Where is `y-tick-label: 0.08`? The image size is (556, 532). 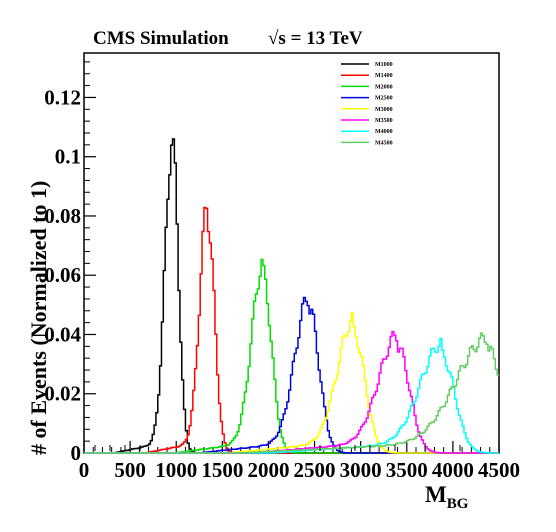
y-tick-label: 0.08 is located at coordinates (62, 216).